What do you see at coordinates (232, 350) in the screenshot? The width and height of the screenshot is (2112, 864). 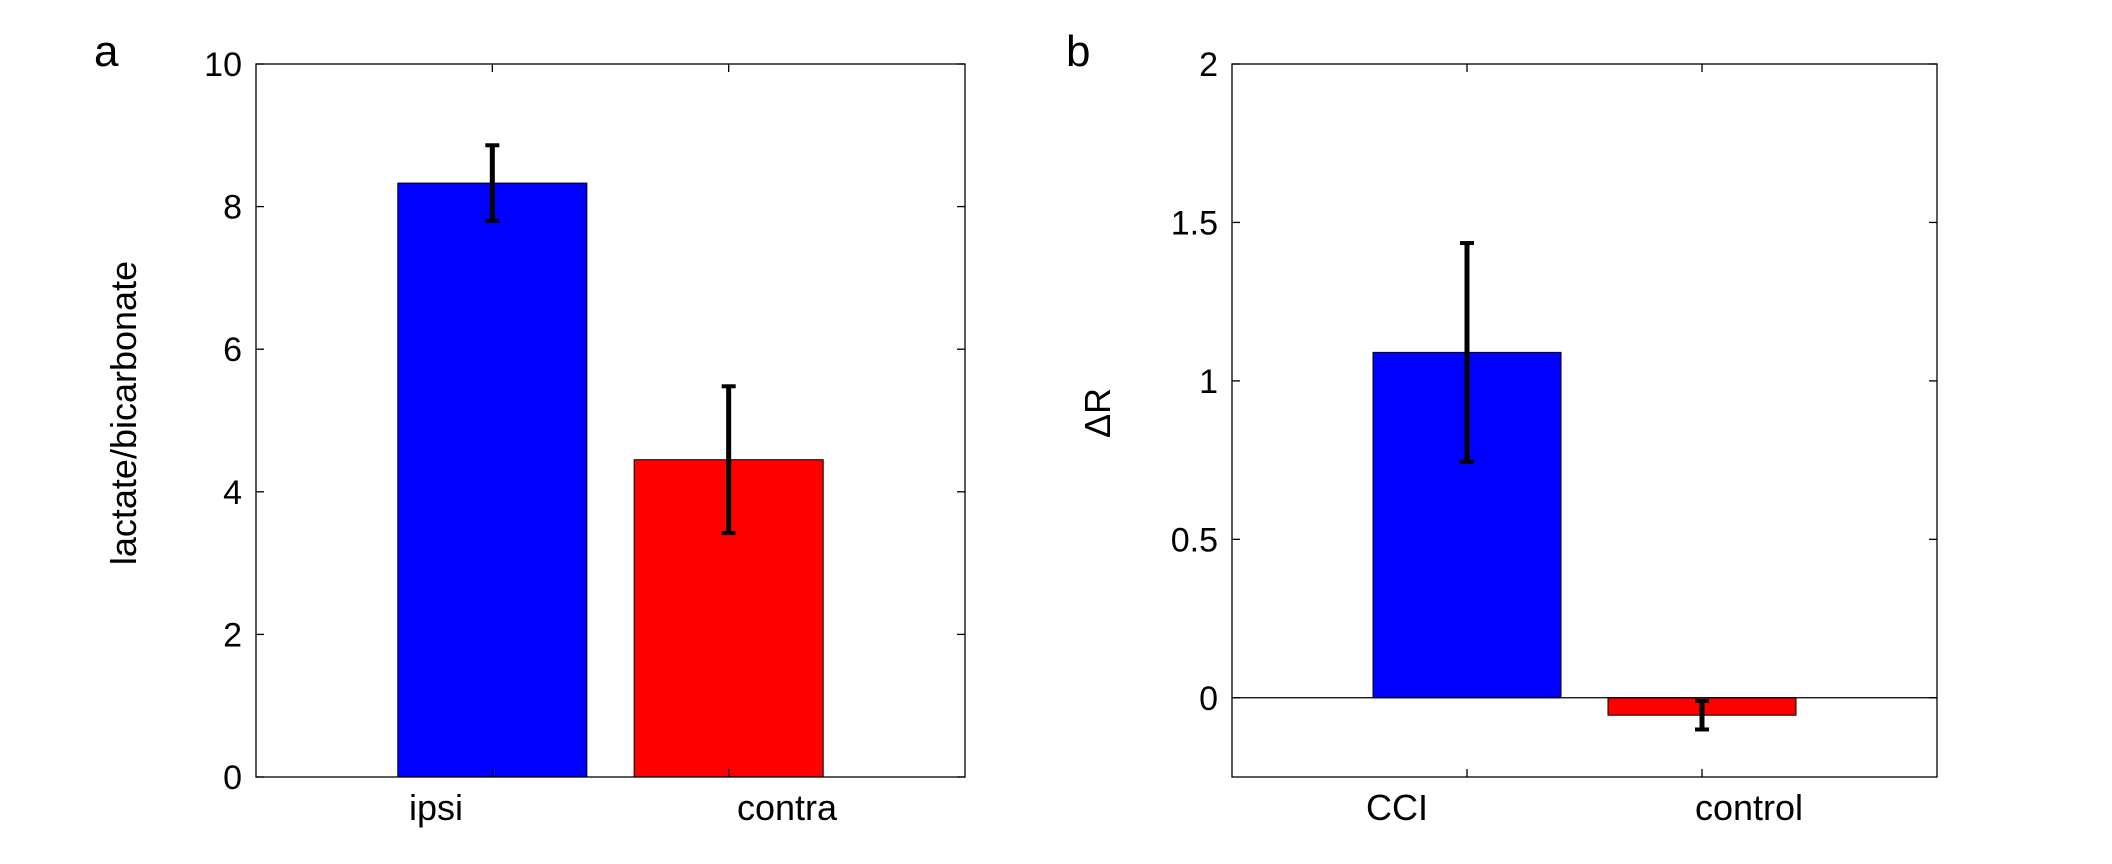 I see `y-tick-label: 6` at bounding box center [232, 350].